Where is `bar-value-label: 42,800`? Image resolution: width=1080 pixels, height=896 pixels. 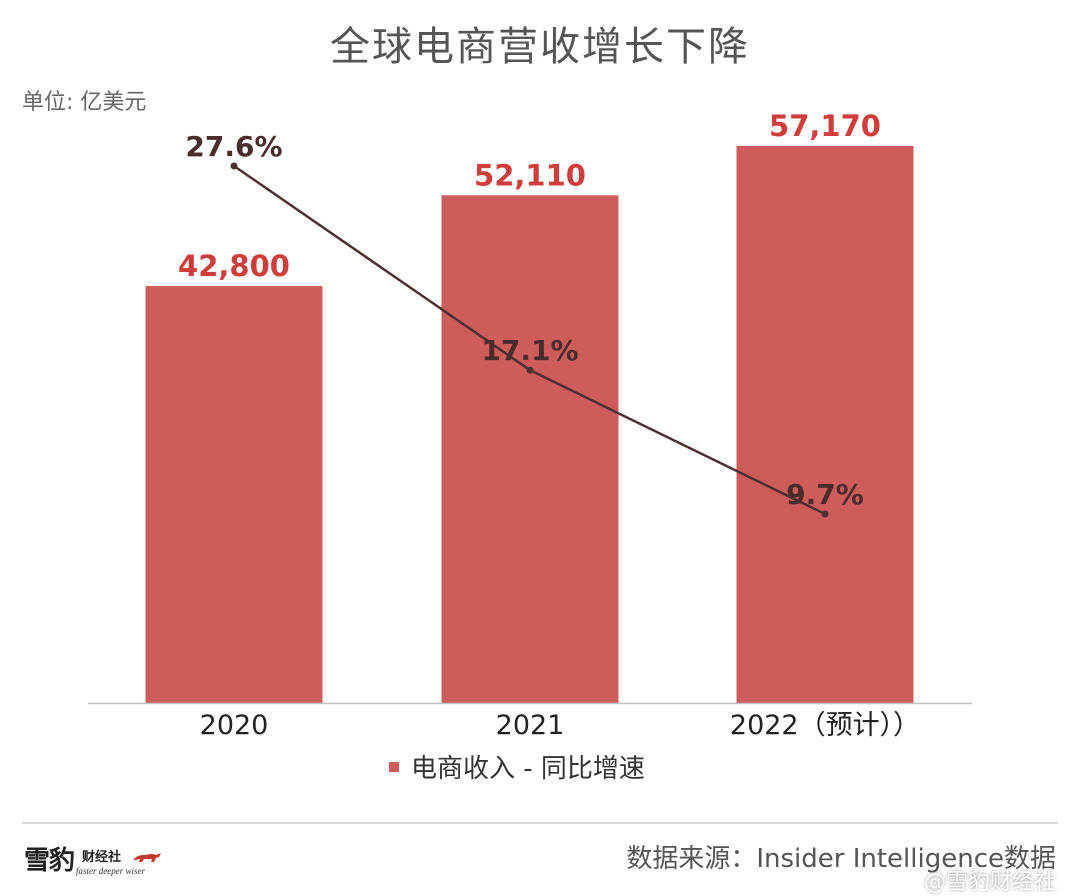 bar-value-label: 42,800 is located at coordinates (234, 266).